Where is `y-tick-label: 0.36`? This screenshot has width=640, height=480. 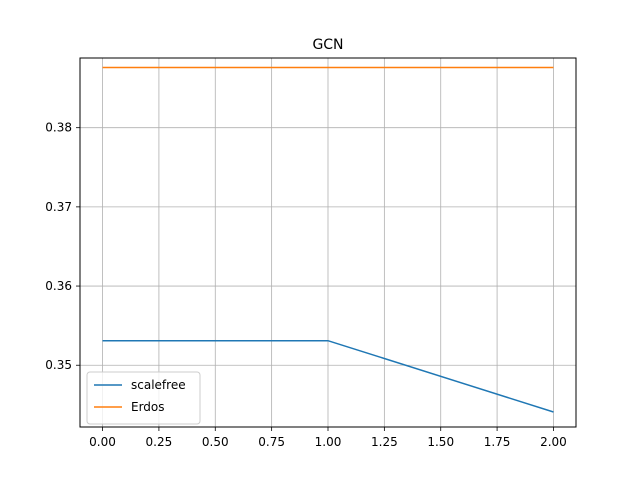 y-tick-label: 0.36 is located at coordinates (58, 286).